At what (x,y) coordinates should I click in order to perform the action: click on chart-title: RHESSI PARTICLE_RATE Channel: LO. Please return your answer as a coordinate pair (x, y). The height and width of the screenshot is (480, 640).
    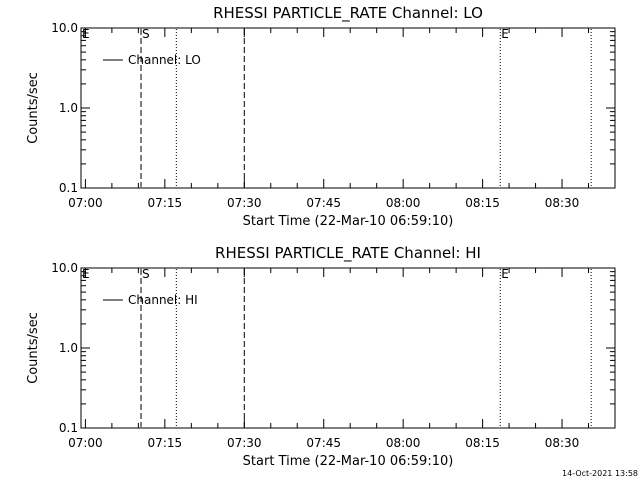
    Looking at the image, I should click on (348, 13).